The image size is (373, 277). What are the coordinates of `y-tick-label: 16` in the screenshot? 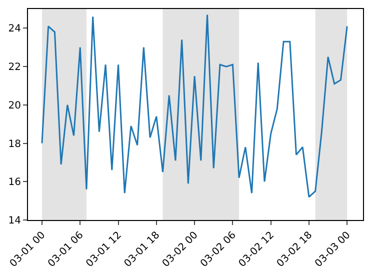 It's located at (14, 182).